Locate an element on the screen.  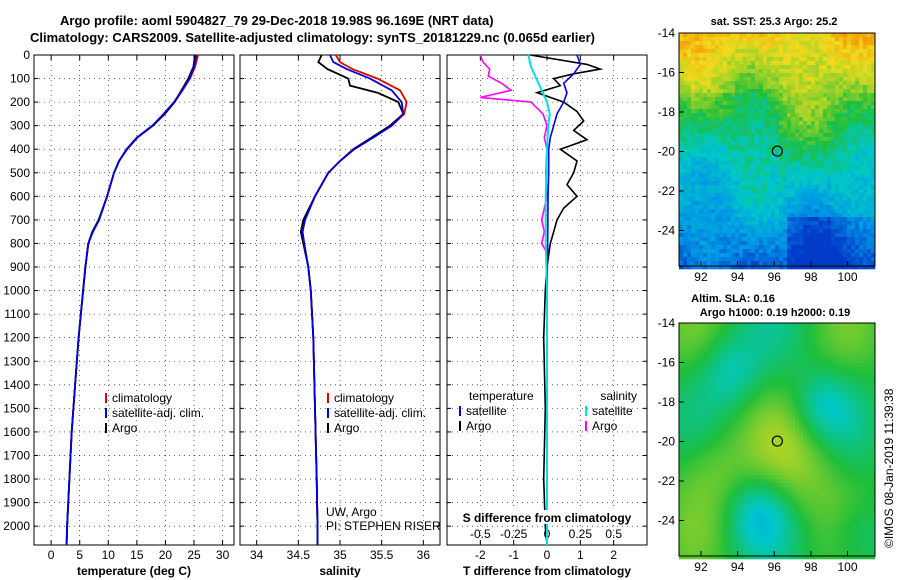
depth-tick-label: 900 is located at coordinates (20, 267).